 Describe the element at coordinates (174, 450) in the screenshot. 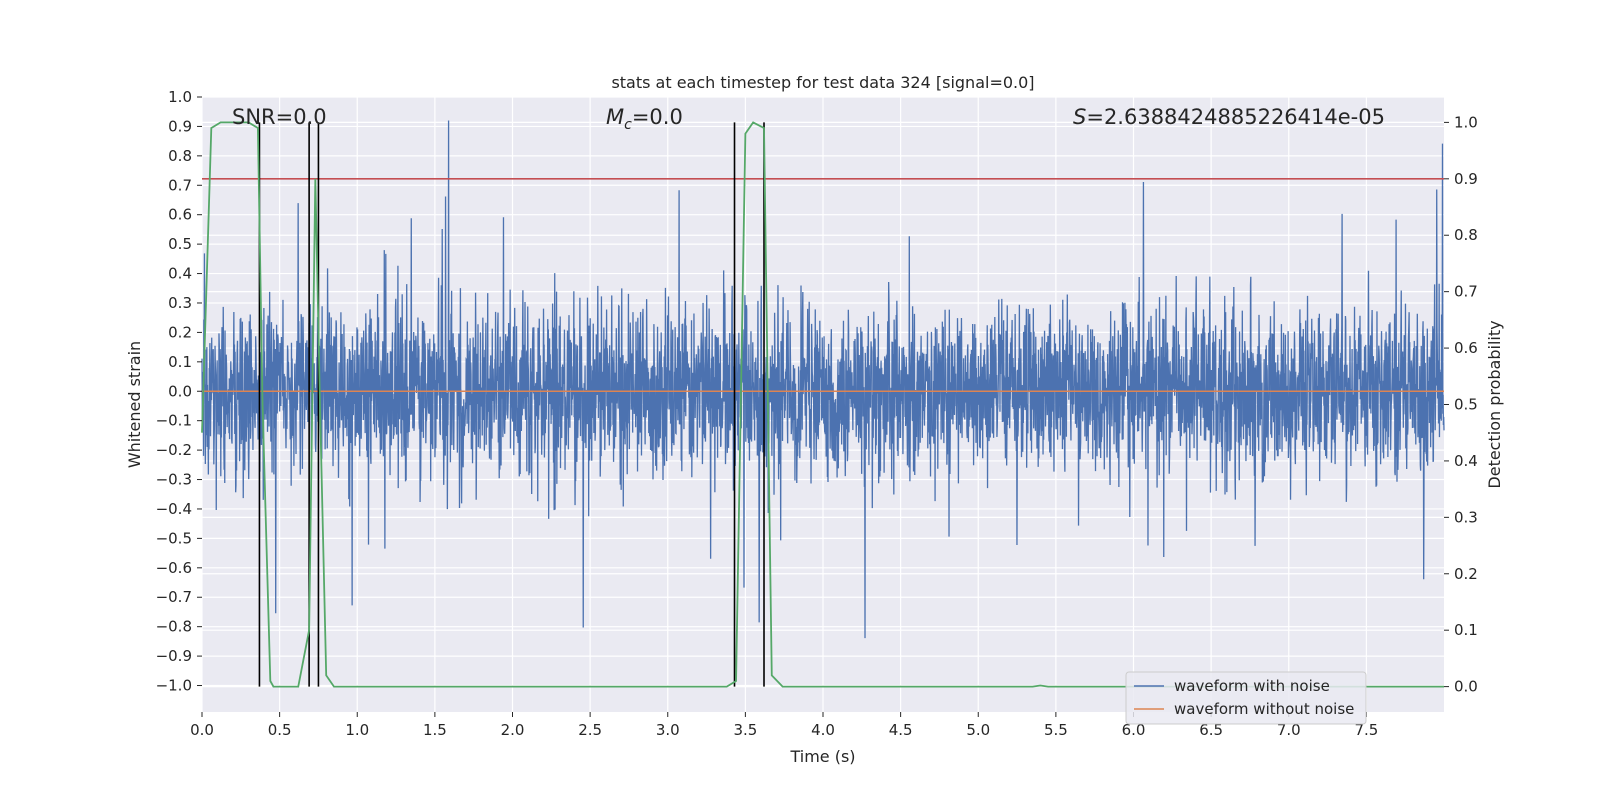

I see `y-tick-label: −0.2` at that location.